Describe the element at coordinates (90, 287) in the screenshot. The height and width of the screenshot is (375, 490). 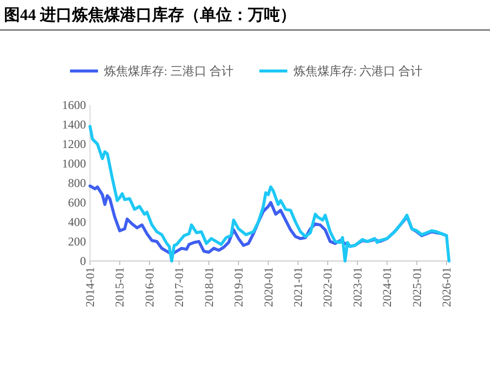
I see `x-tick-label: 2014-01` at that location.